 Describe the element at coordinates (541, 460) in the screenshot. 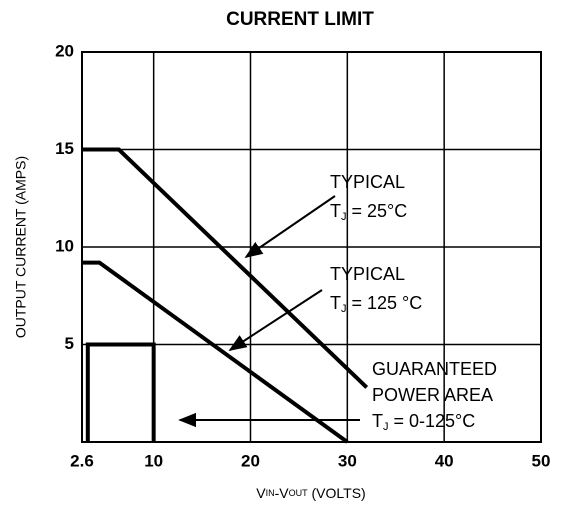

I see `x-tick-label: 50` at that location.